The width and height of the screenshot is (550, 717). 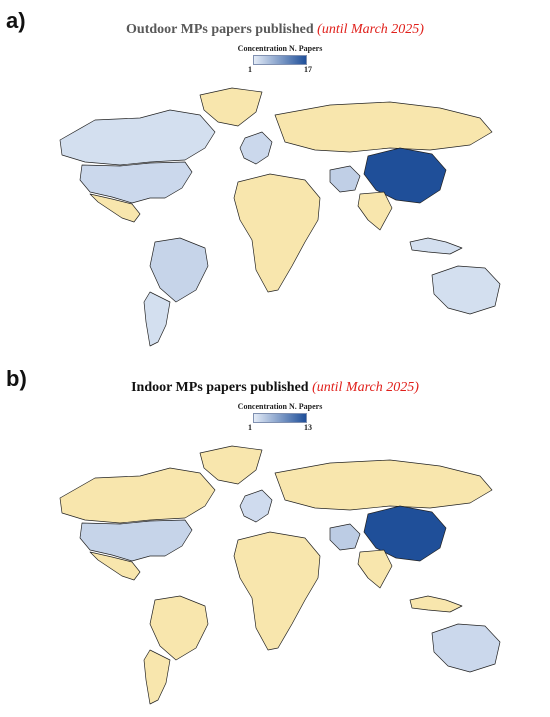 I want to click on title-main: Indoor MPs papers published, so click(x=220, y=387).